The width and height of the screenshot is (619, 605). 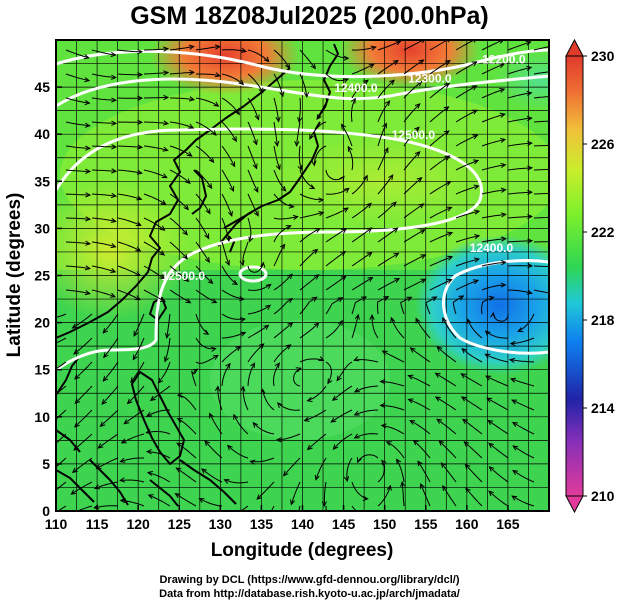 I want to click on contour-label: 12400.0, so click(x=356, y=88).